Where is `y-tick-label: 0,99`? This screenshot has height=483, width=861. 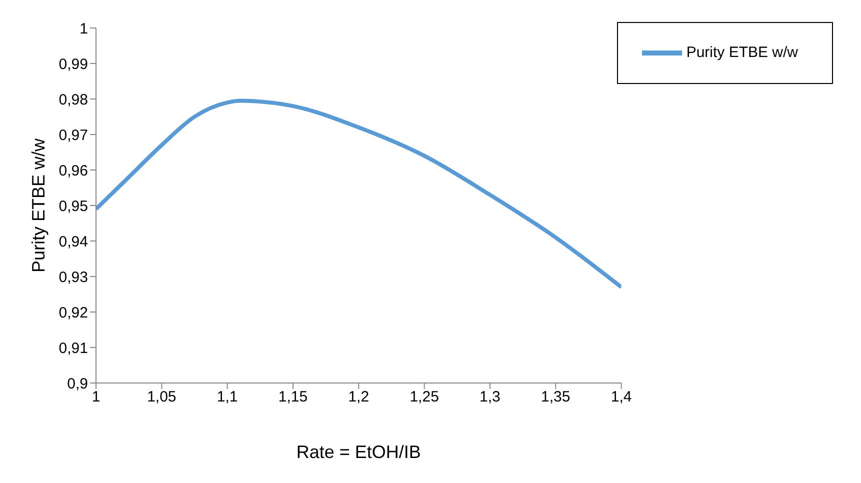
y-tick-label: 0,99 is located at coordinates (73, 64).